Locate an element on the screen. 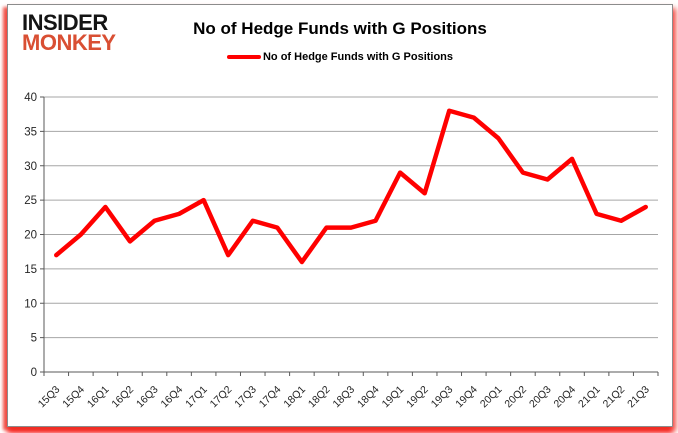  x-axis-tick-label: 18Q1 is located at coordinates (294, 397).